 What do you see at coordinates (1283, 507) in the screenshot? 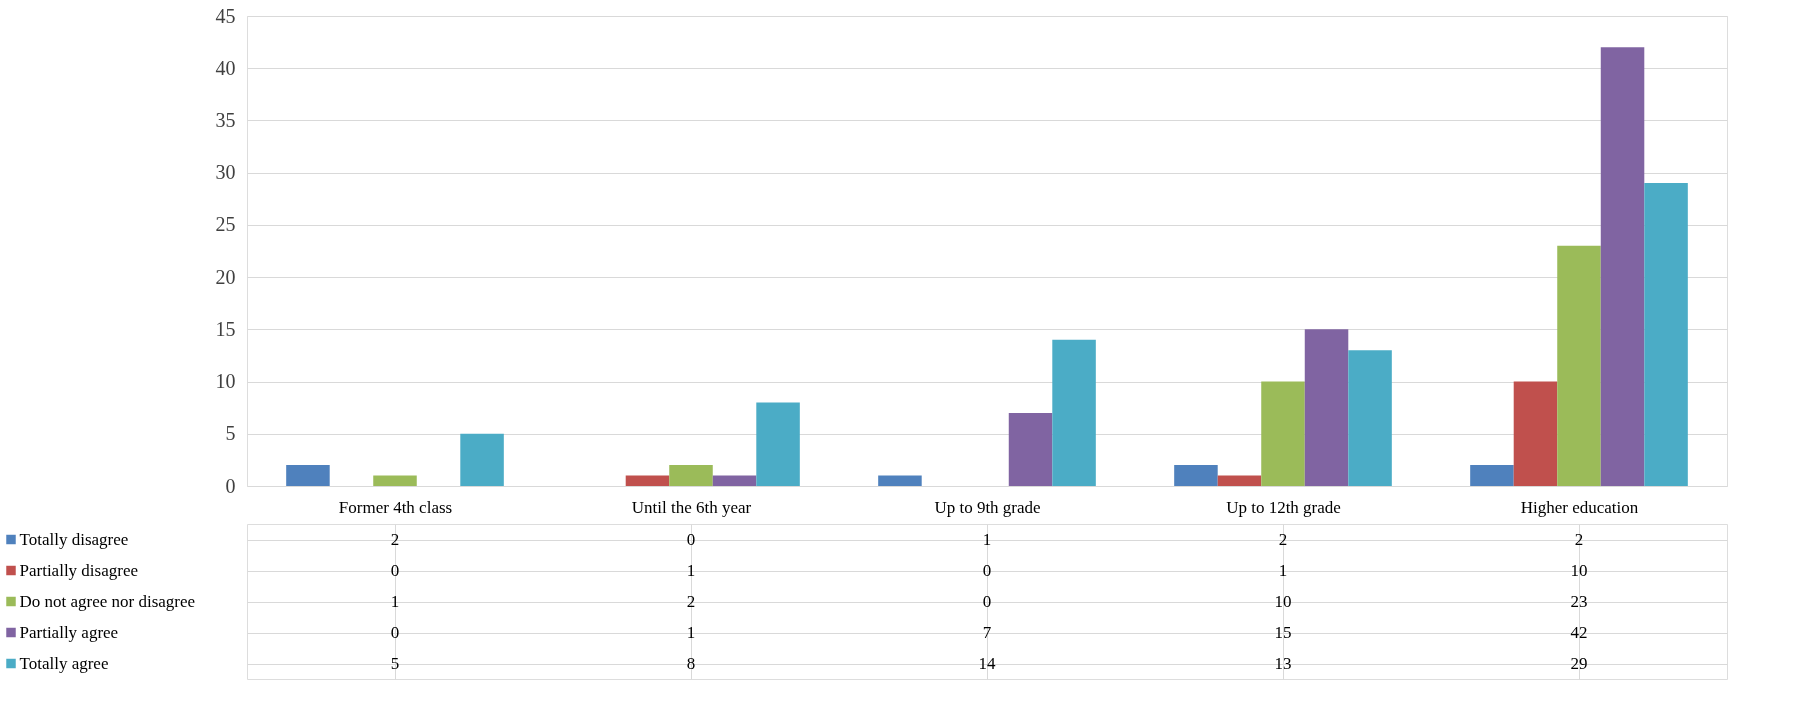
I see `x-tick-label: Up to 12th grade` at bounding box center [1283, 507].